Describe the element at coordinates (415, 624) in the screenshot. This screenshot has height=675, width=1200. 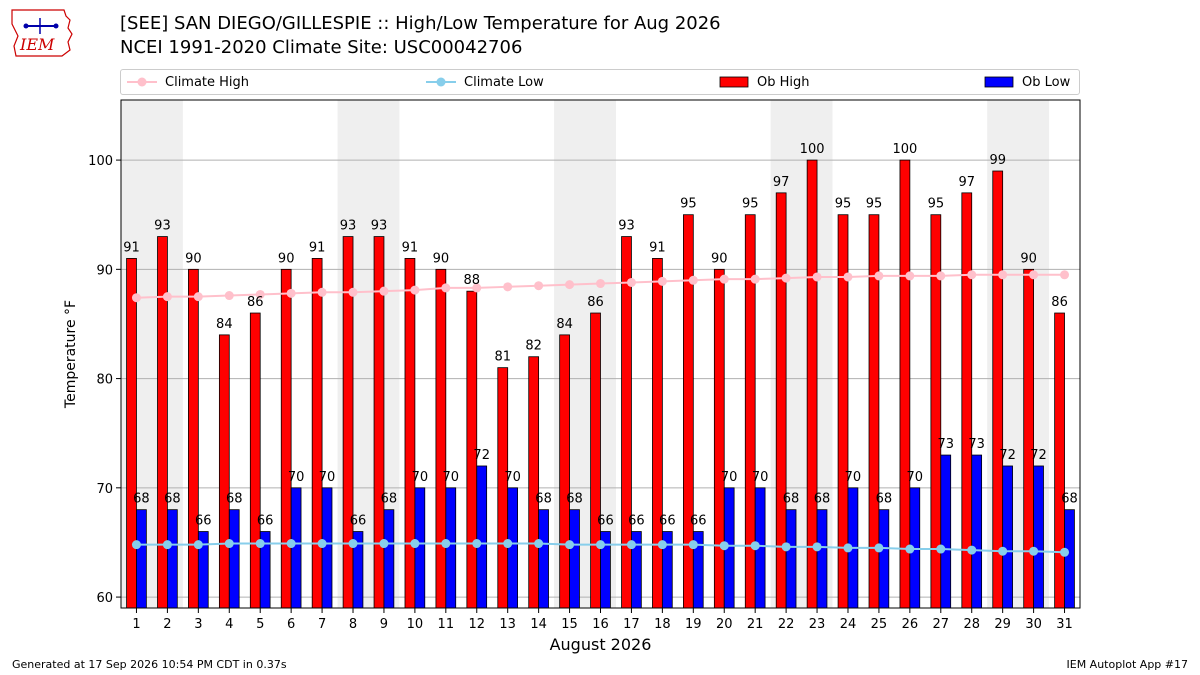
I see `x-tick-label-10: 10` at that location.